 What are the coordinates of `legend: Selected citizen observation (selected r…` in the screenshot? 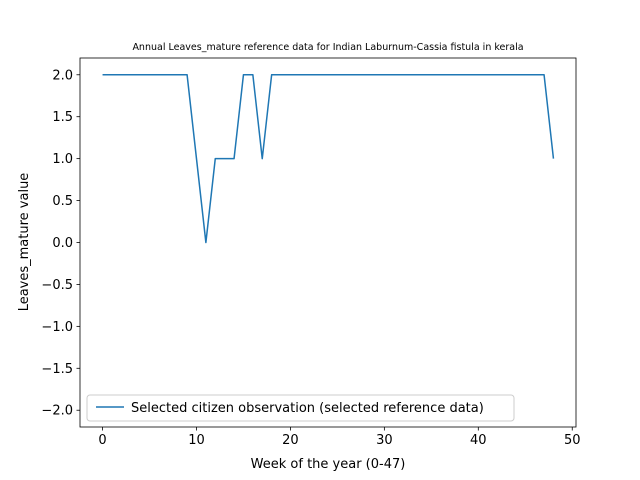 It's located at (300, 408).